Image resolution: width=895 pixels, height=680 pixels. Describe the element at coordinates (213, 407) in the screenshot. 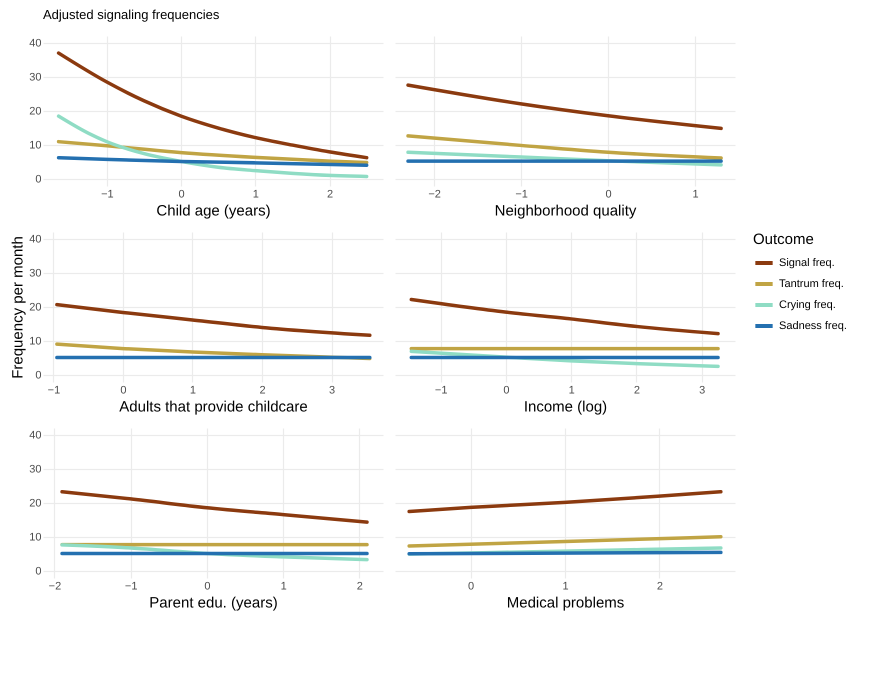

I see `x-axis-title: Adults that provide childcare` at that location.